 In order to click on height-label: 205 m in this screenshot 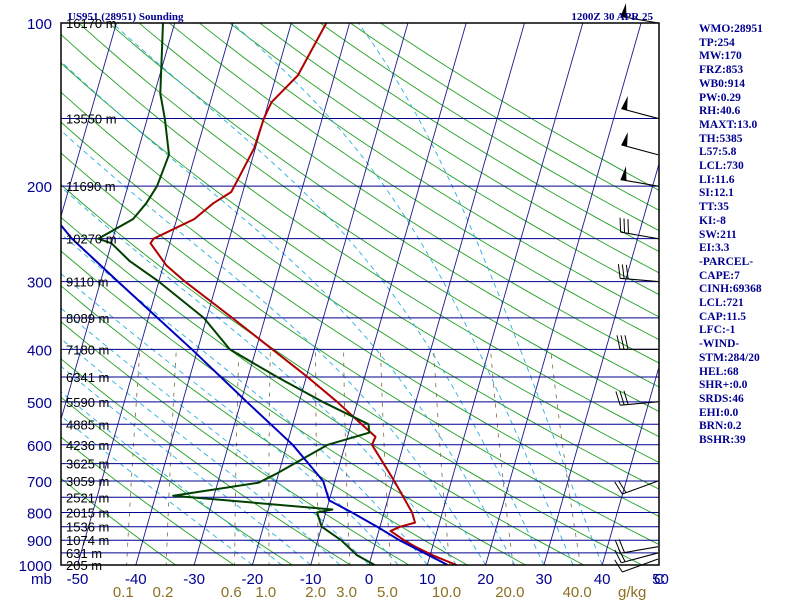, I will do `click(84, 565)`.